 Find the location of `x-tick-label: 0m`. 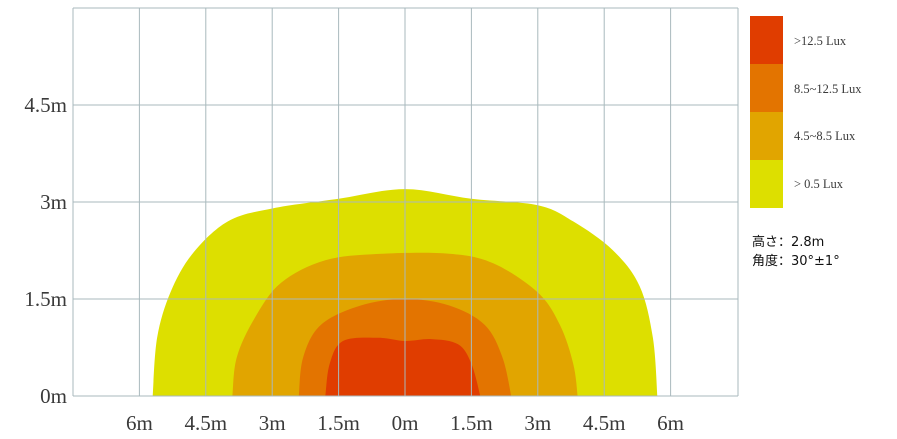

x-tick-label: 0m is located at coordinates (405, 423).